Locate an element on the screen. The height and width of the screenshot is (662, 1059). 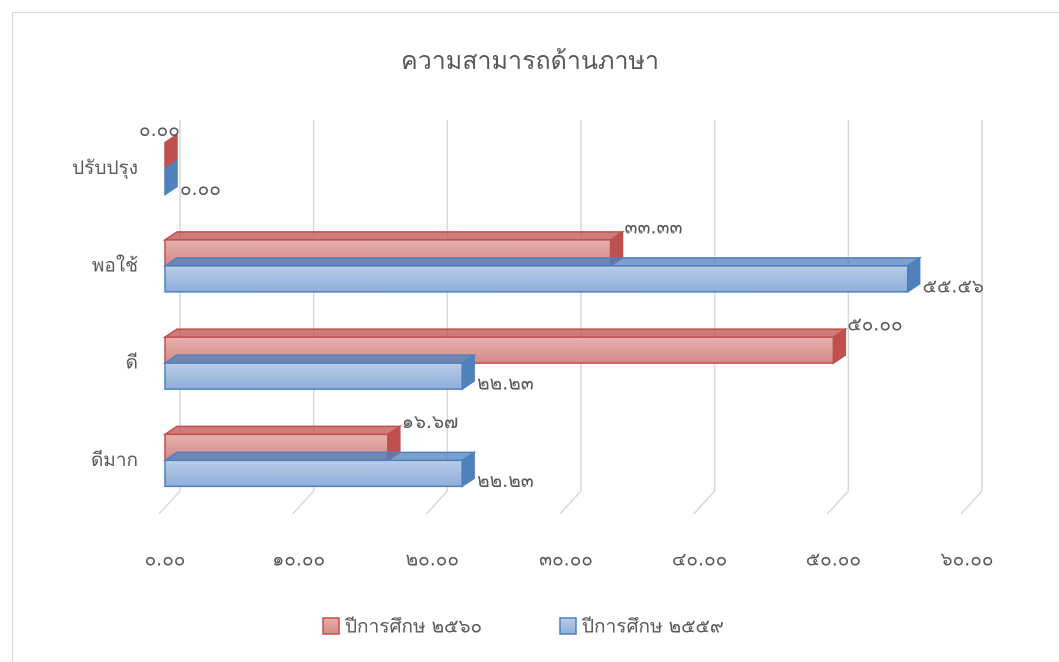
x-tick-label: ๑๐.๐๐ is located at coordinates (298, 560).